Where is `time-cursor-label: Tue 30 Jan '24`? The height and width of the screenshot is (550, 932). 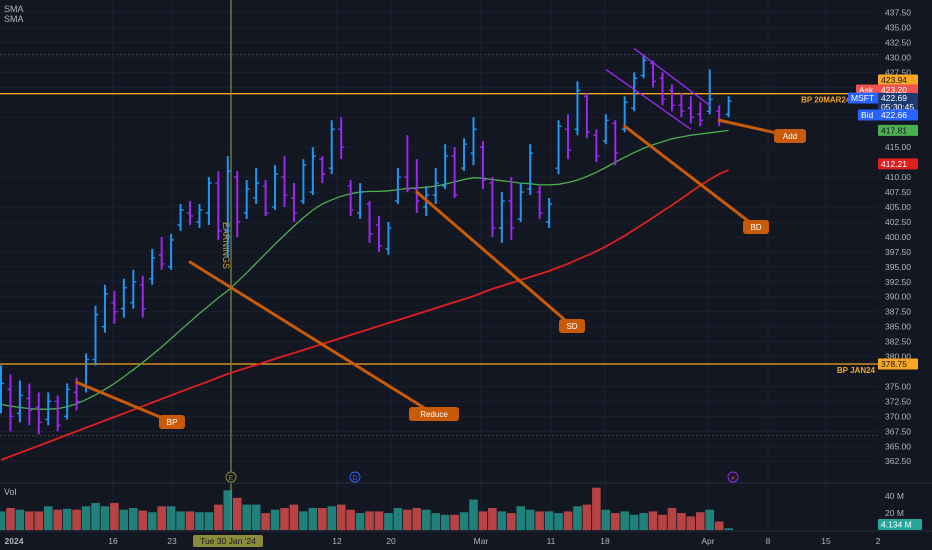 time-cursor-label: Tue 30 Jan '24 is located at coordinates (228, 541).